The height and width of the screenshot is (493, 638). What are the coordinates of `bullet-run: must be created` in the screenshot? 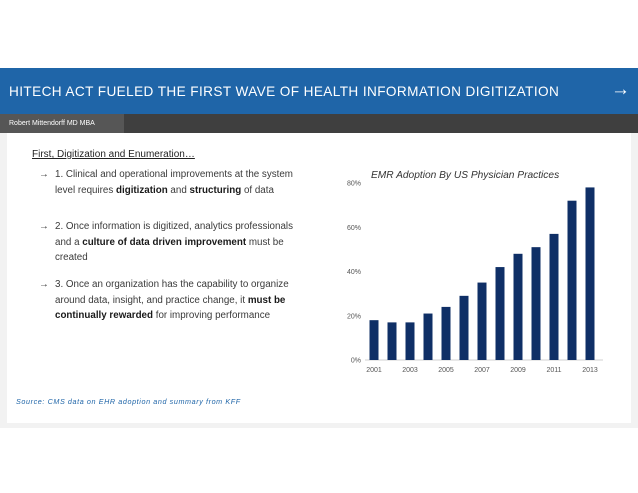 It's located at (169, 250).